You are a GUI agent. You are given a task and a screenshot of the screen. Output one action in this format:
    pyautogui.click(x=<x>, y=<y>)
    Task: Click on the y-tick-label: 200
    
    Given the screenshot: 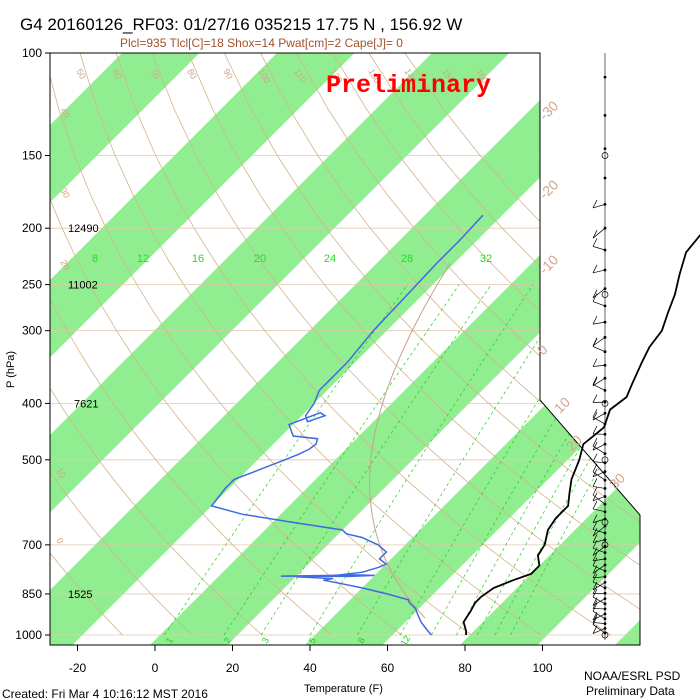 What is the action you would take?
    pyautogui.click(x=32, y=228)
    